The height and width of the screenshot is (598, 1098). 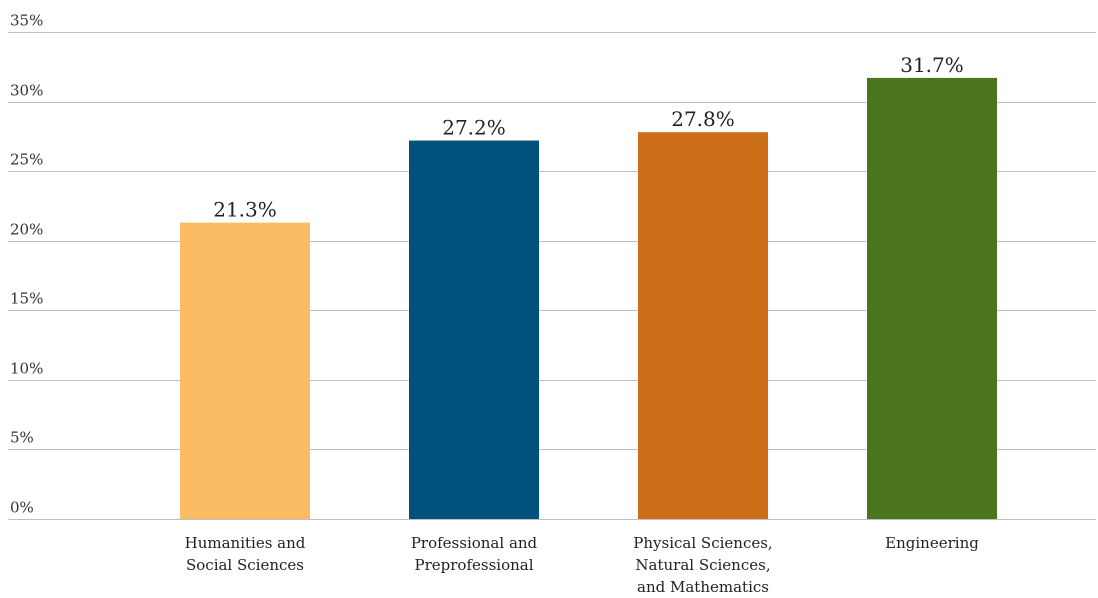 I want to click on x-category-label: Engineering, so click(x=932, y=543).